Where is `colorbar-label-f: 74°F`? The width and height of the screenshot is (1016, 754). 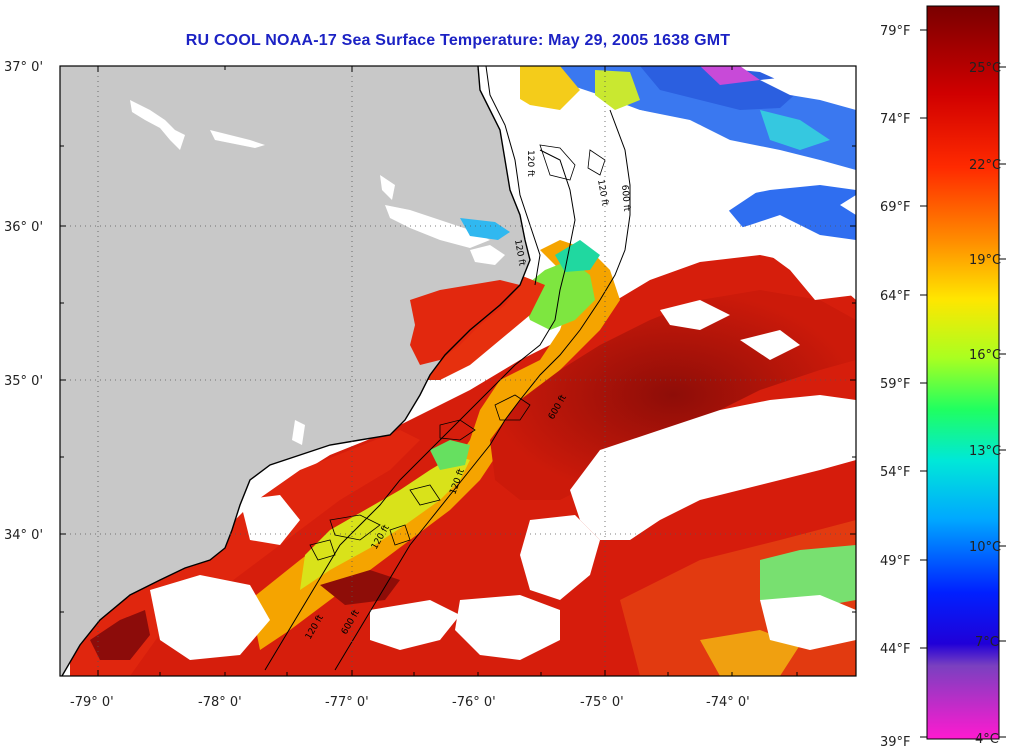
colorbar-label-f: 74°F is located at coordinates (895, 119).